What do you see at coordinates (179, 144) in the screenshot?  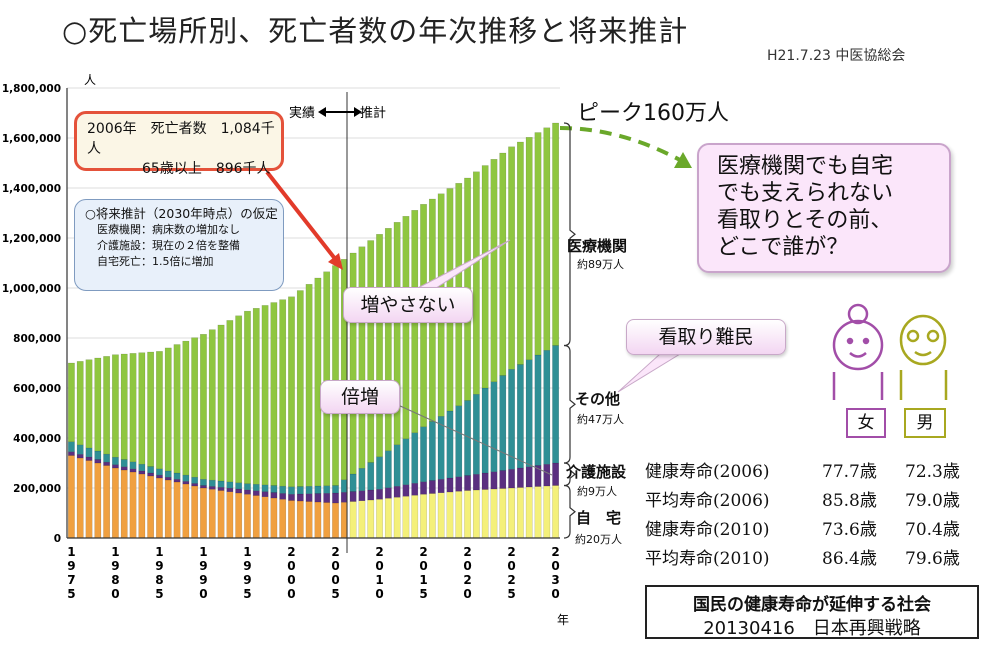 I see `box-2006-deaths: 2006年 死亡者数 1,084千人 65歳以上 896千人` at bounding box center [179, 144].